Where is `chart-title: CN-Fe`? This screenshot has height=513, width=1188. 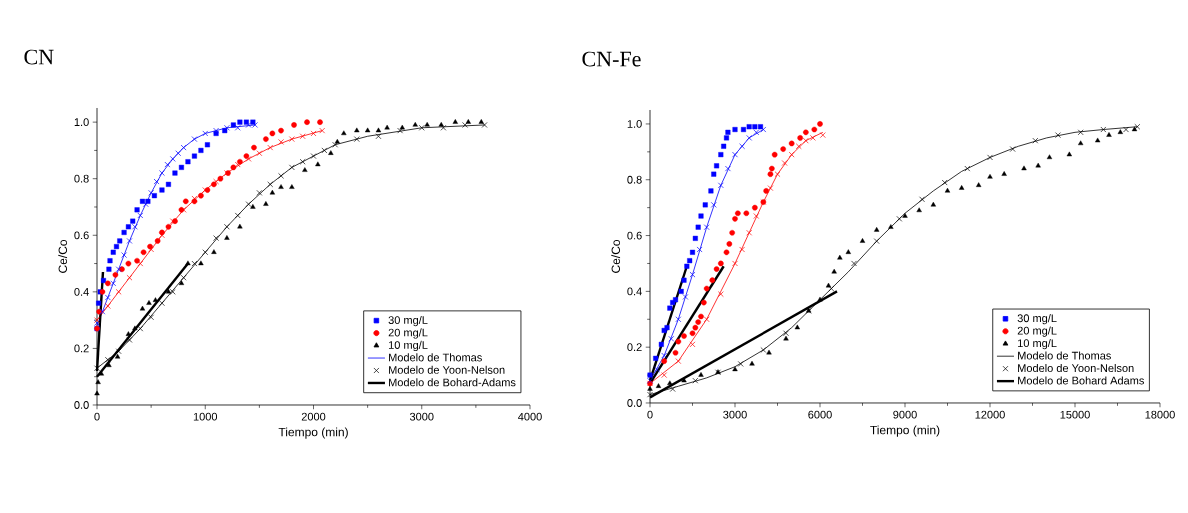 chart-title: CN-Fe is located at coordinates (611, 59).